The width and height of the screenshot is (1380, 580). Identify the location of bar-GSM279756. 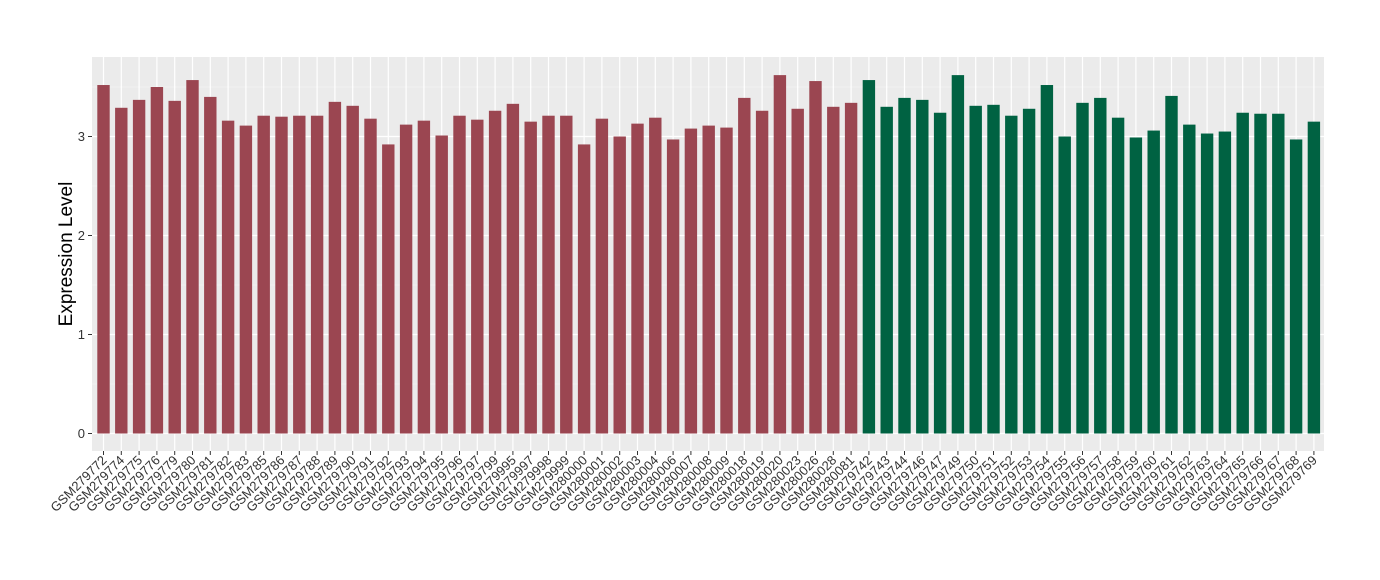
(1082, 268).